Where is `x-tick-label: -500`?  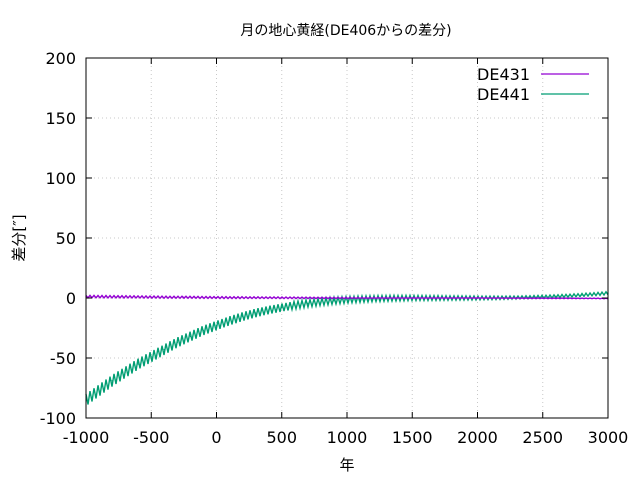 x-tick-label: -500 is located at coordinates (151, 437).